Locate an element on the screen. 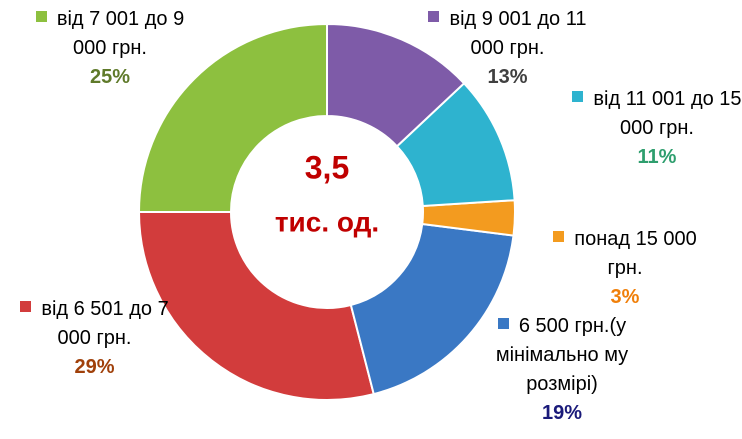 The height and width of the screenshot is (439, 742). category-label: від 11 001 до 15 000 грн. is located at coordinates (667, 113).